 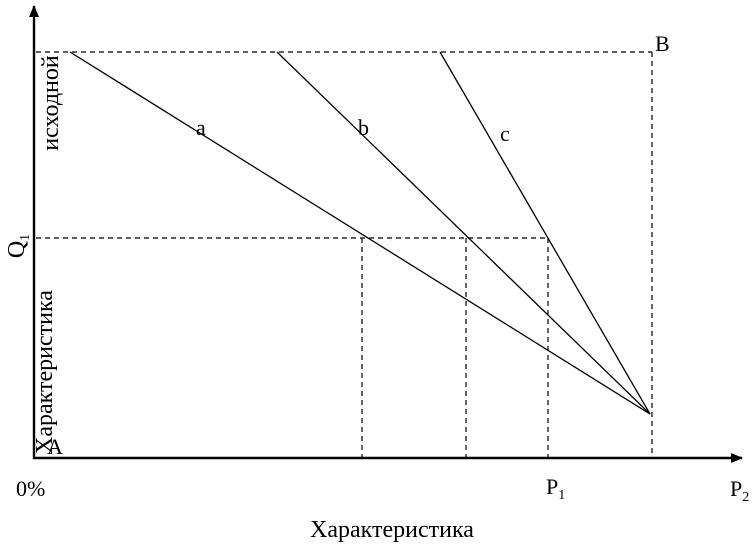 I want to click on line-b-label: b, so click(x=363, y=127).